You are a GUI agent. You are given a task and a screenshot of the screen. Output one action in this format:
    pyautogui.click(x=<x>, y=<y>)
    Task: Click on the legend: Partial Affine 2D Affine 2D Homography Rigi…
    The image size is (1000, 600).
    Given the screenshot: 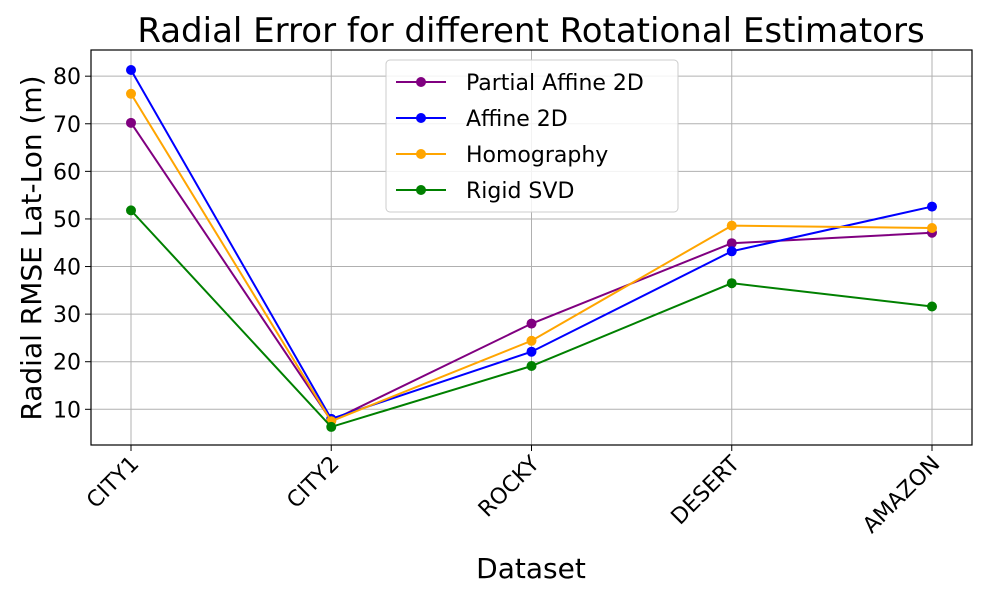 What is the action you would take?
    pyautogui.click(x=532, y=136)
    